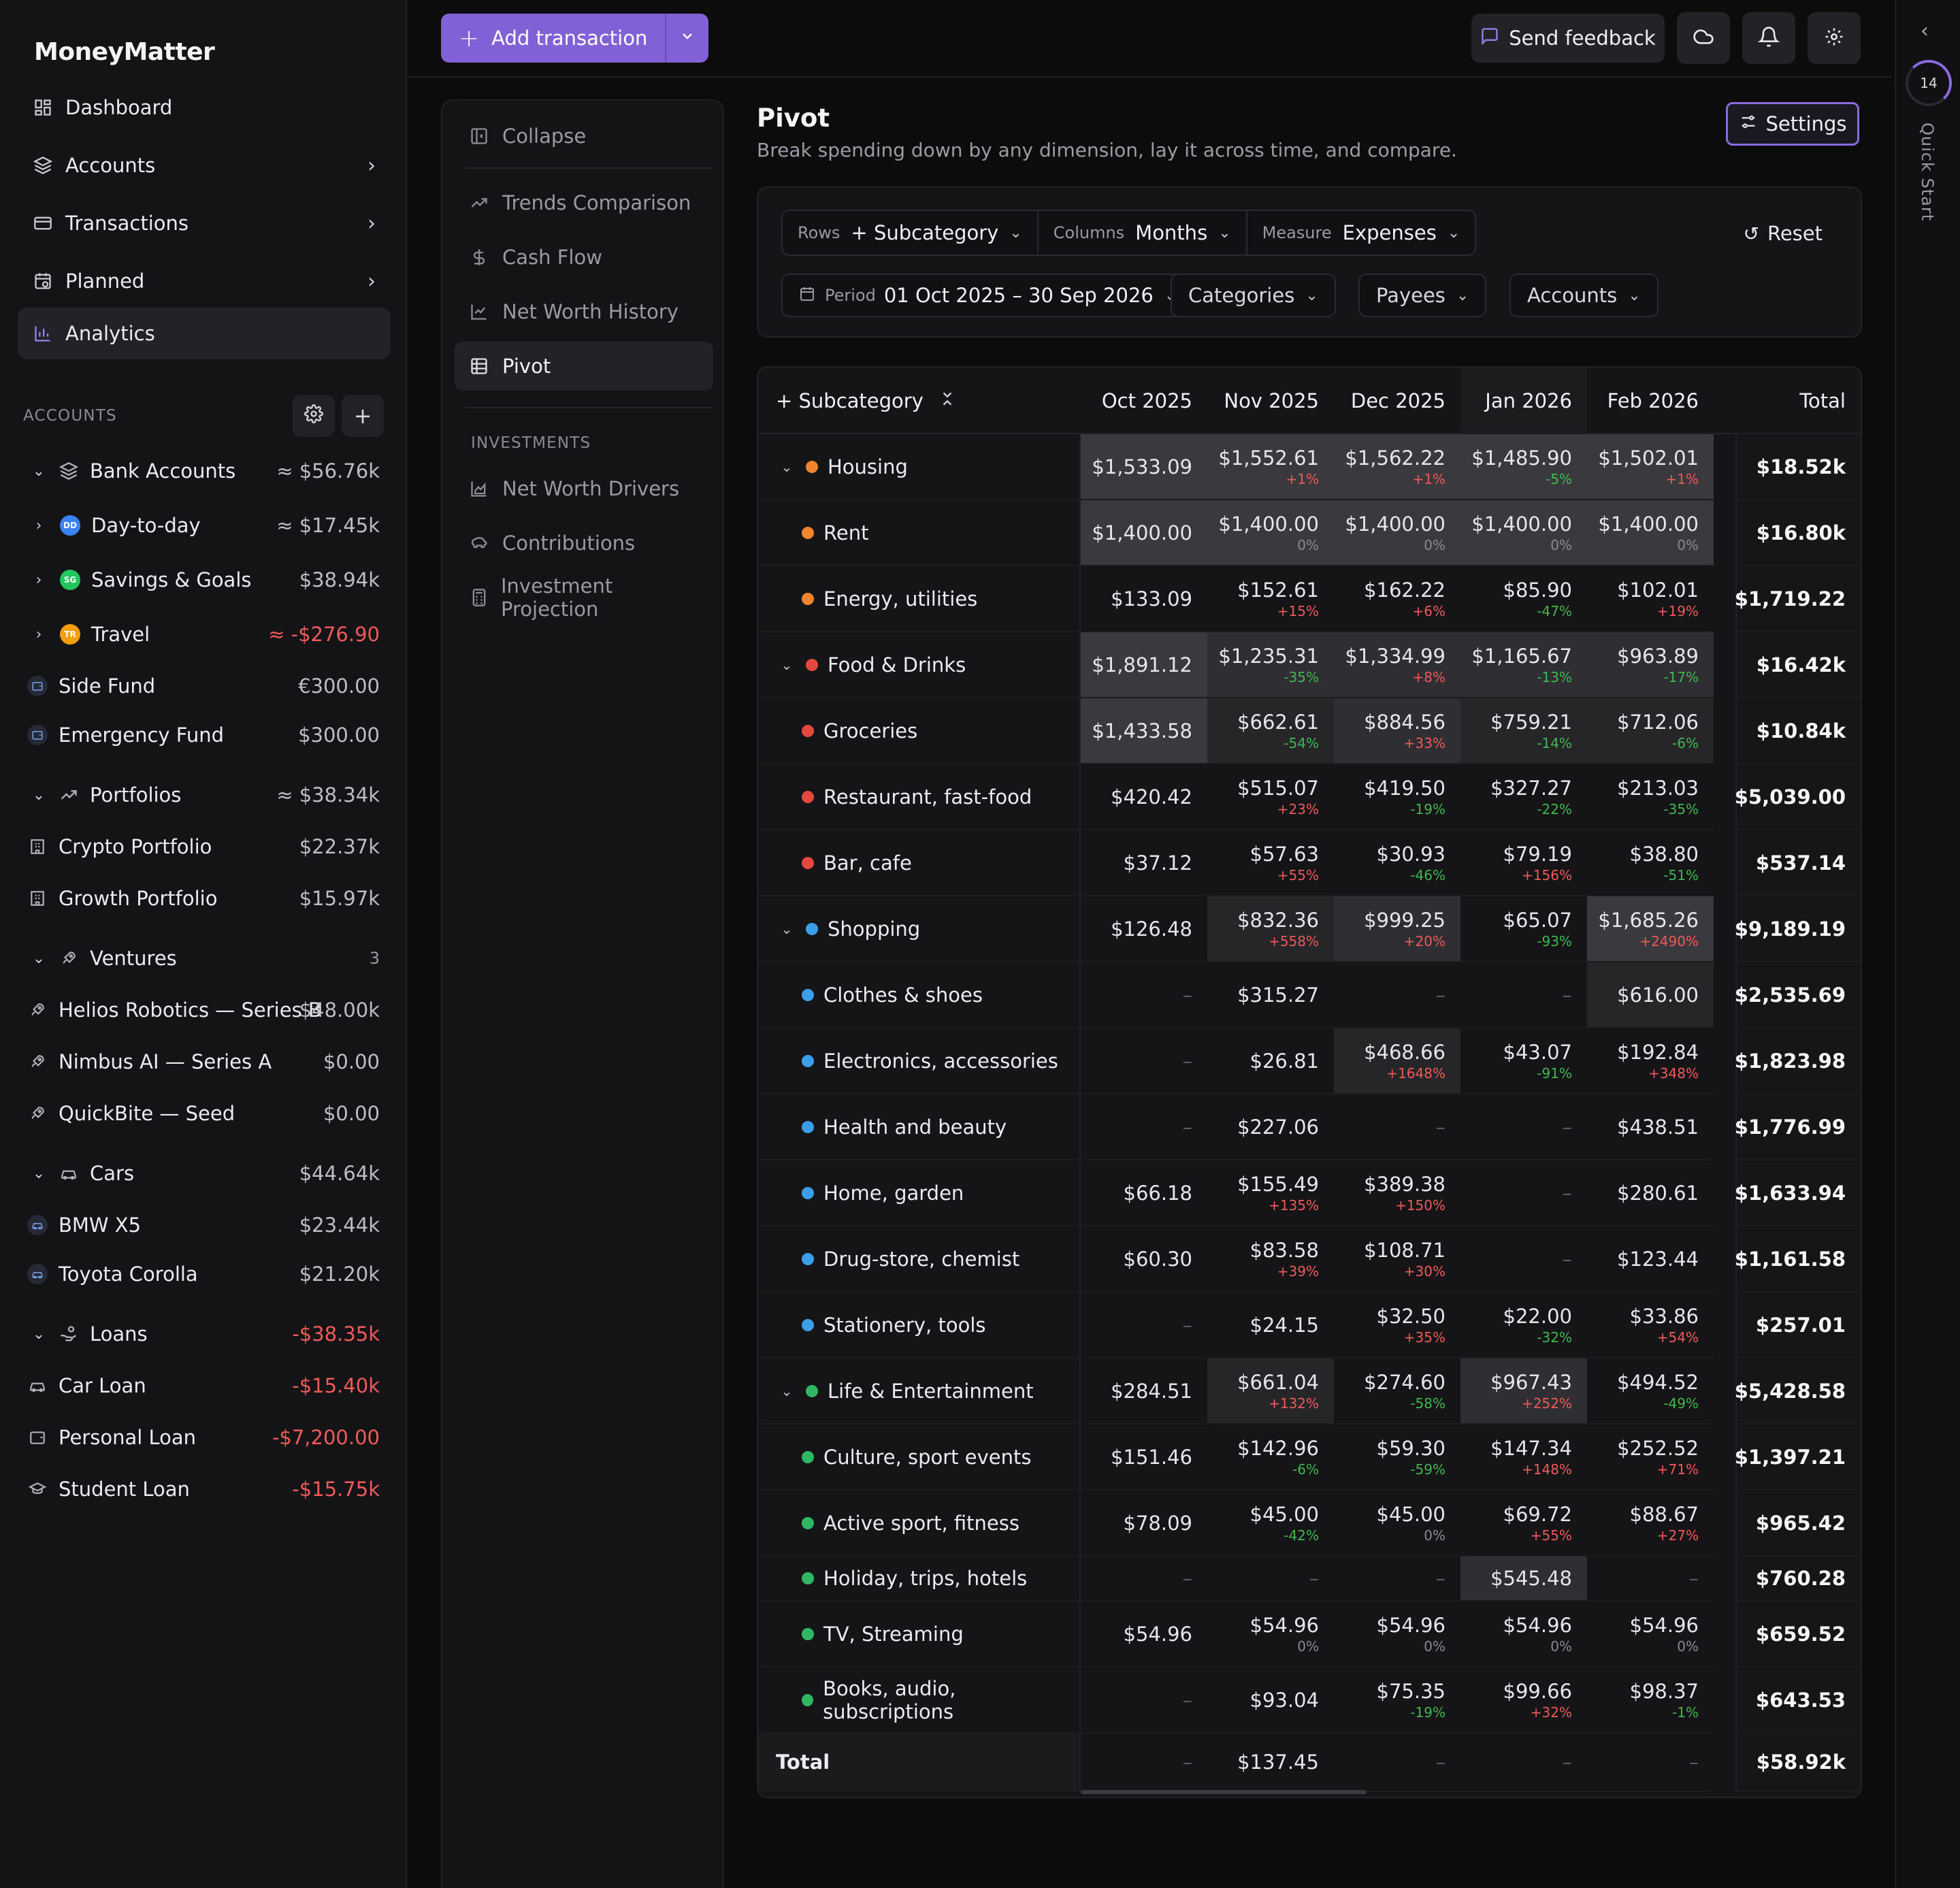  Describe the element at coordinates (1270, 731) in the screenshot. I see `table-cell: $662.61 -54%` at that location.